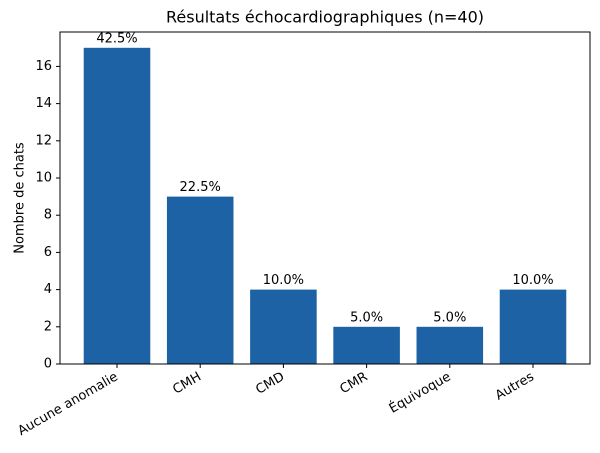 Image resolution: width=600 pixels, height=453 pixels. I want to click on y-tick-label: 14, so click(43, 103).